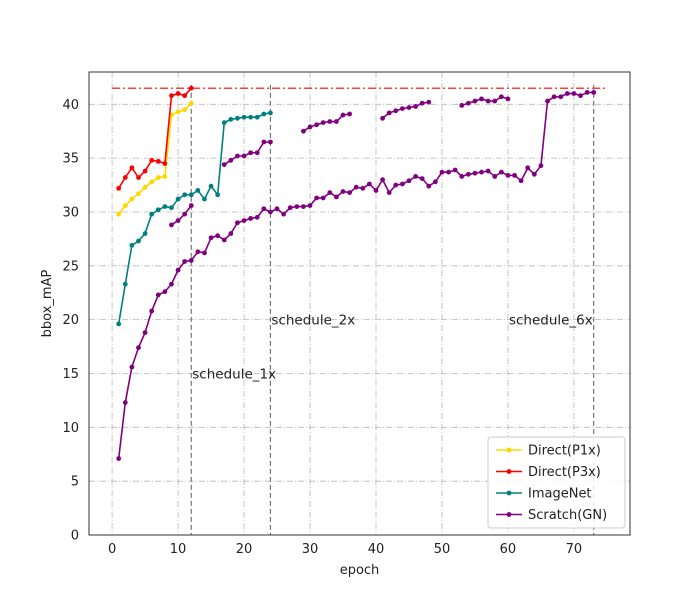  Describe the element at coordinates (313, 321) in the screenshot. I see `schedule-label: schedule_2x` at that location.